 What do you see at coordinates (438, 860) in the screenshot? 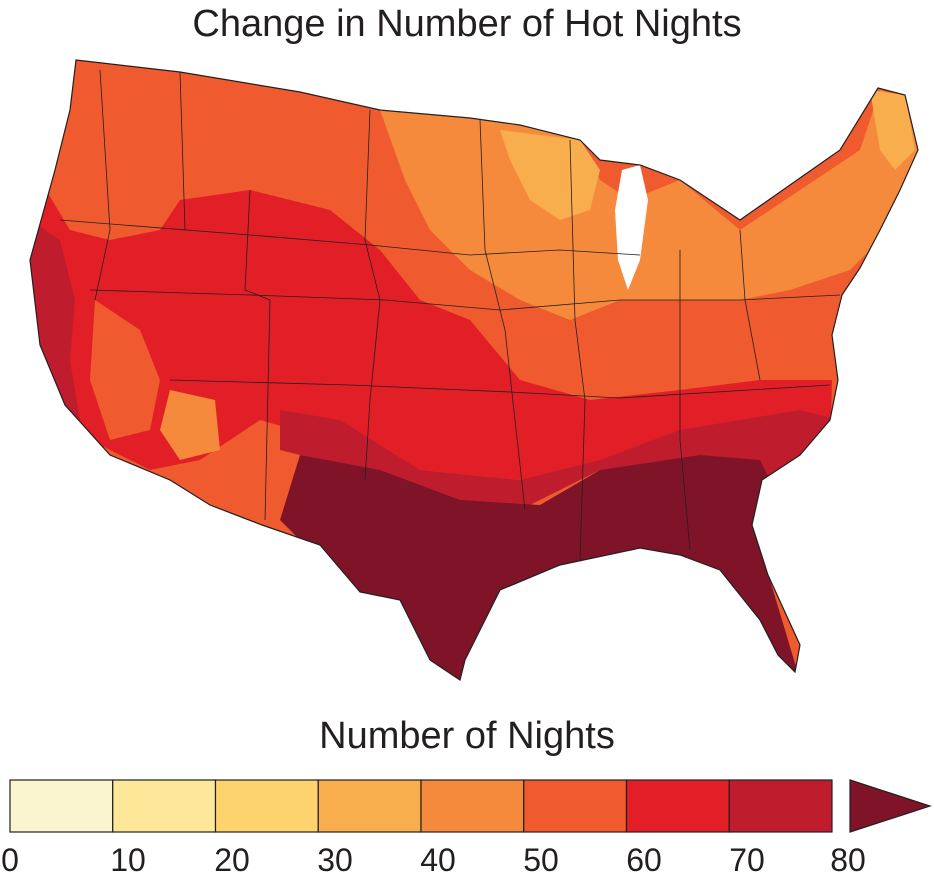
I see `legend-tick-40: 40` at bounding box center [438, 860].